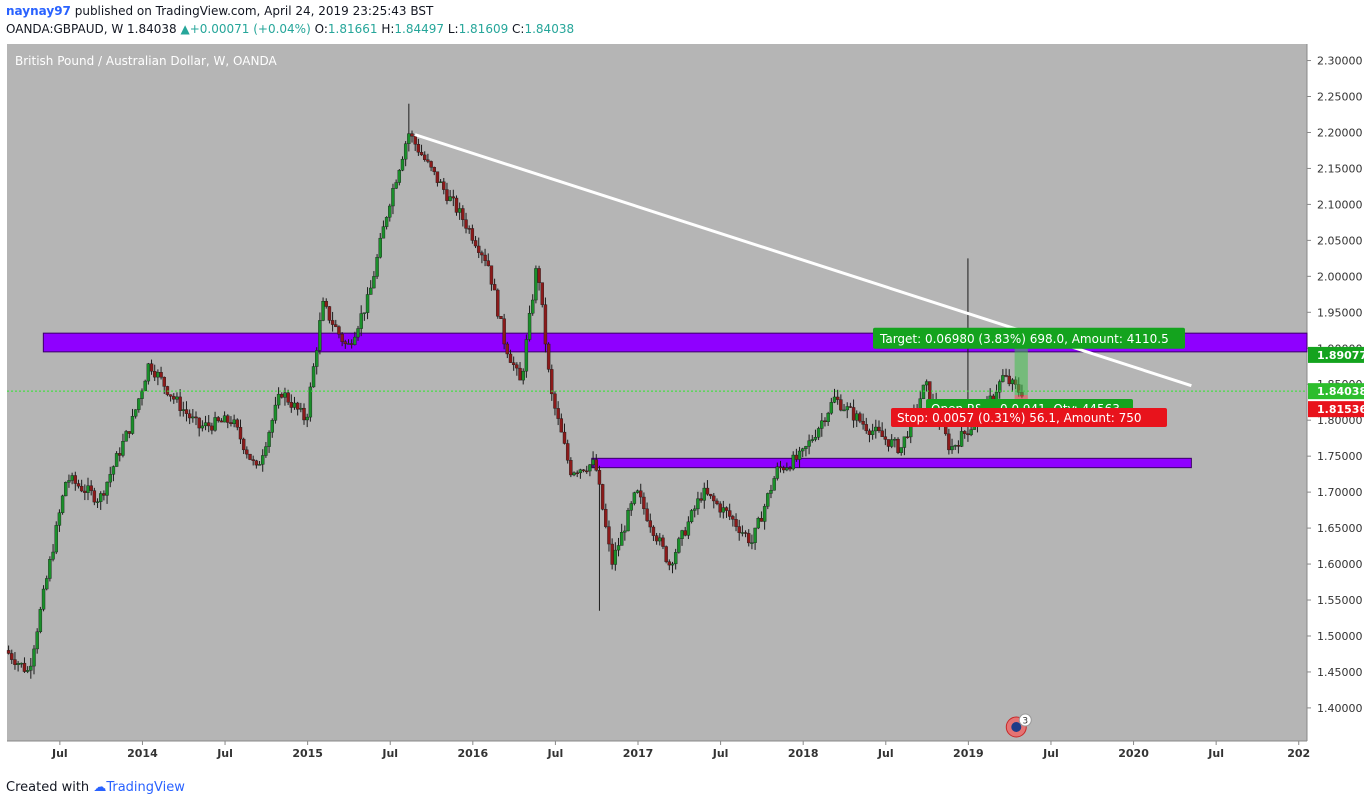 The image size is (1372, 806). What do you see at coordinates (1340, 132) in the screenshot?
I see `y-tick-label: 2.20000` at bounding box center [1340, 132].